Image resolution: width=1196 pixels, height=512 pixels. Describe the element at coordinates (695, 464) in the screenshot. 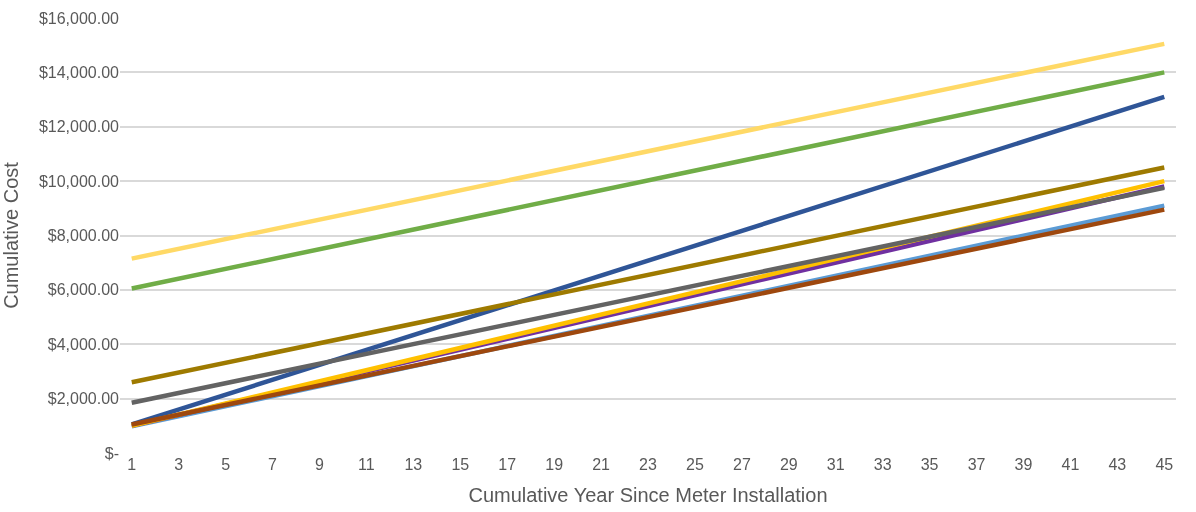

I see `x-tick-label: 25` at that location.